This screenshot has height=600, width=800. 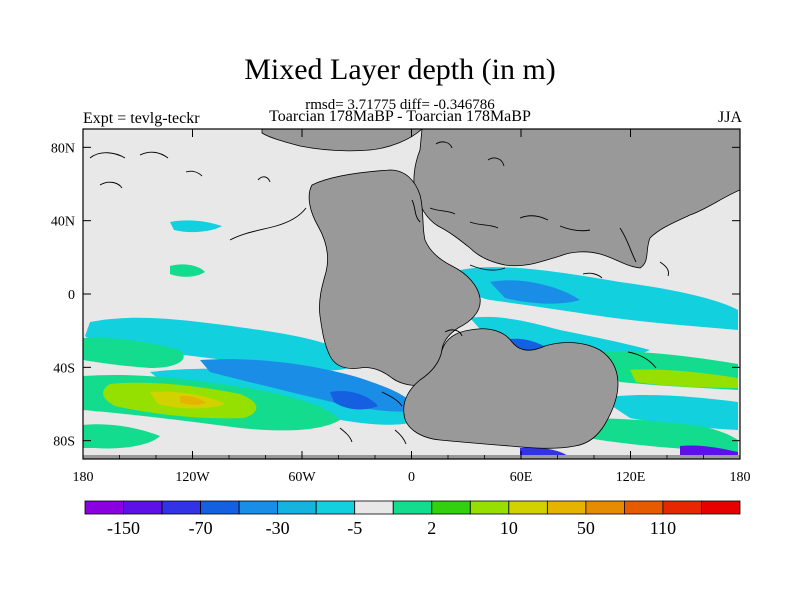 I want to click on y-tick-label: 0, so click(x=71, y=295).